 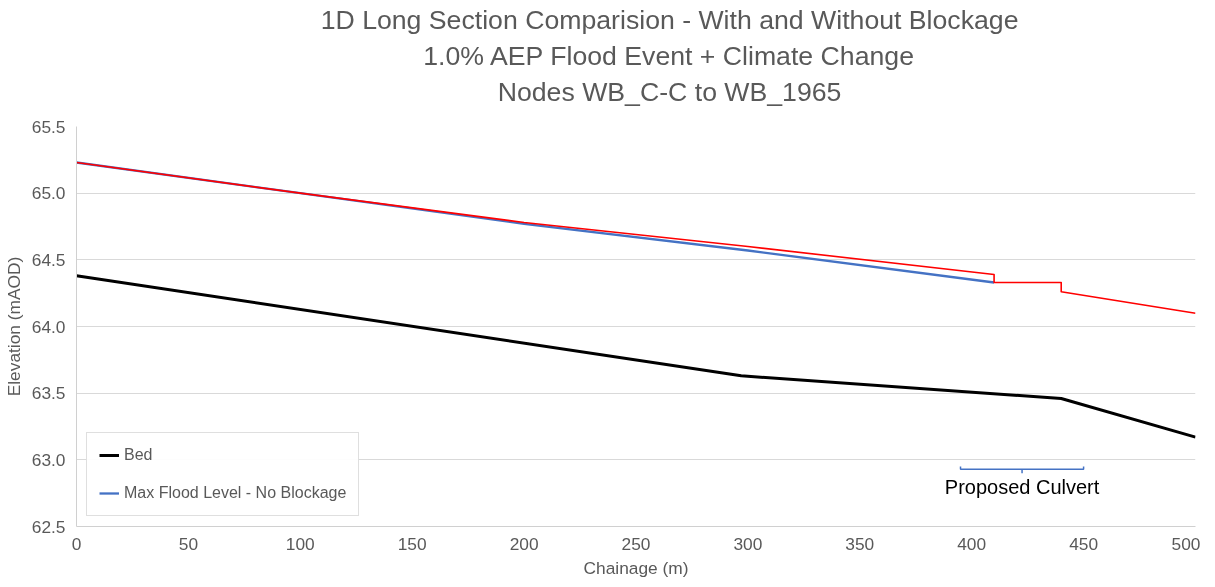 What do you see at coordinates (48, 393) in the screenshot?
I see `y-tick-label: 63.5` at bounding box center [48, 393].